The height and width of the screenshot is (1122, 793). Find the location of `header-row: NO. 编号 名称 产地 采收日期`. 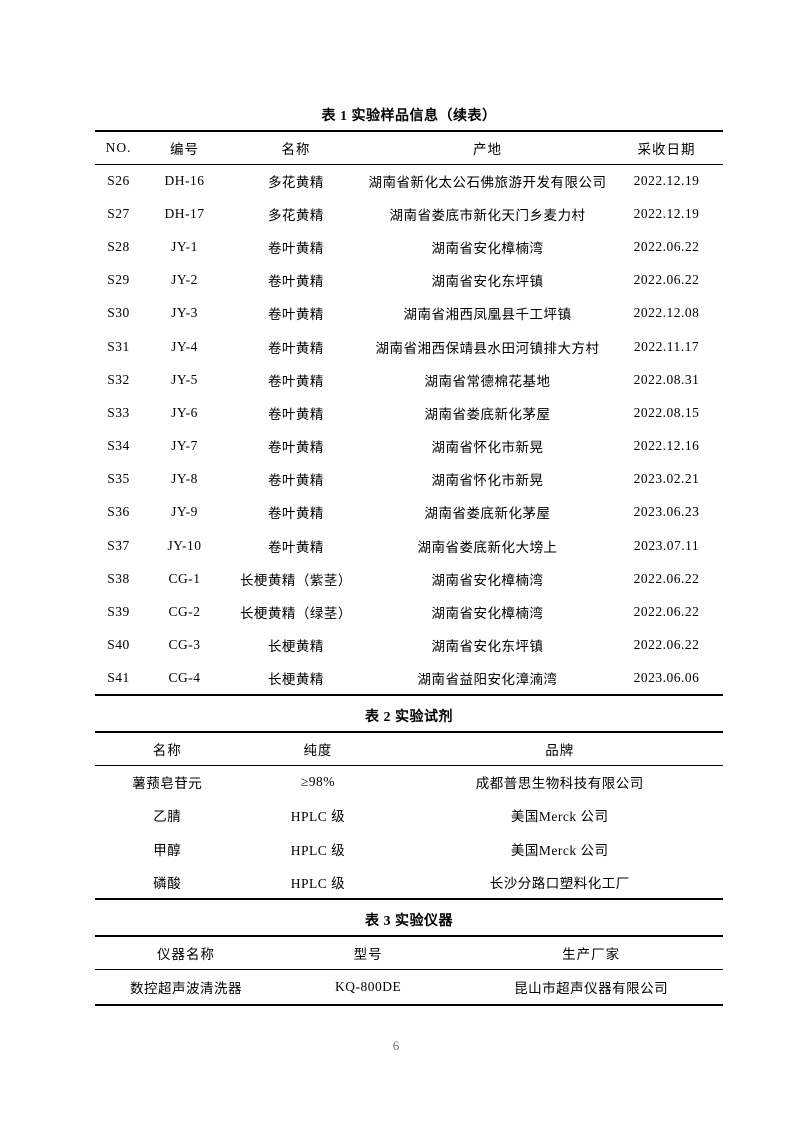

header-row: NO. 编号 名称 产地 采收日期 is located at coordinates (409, 148).